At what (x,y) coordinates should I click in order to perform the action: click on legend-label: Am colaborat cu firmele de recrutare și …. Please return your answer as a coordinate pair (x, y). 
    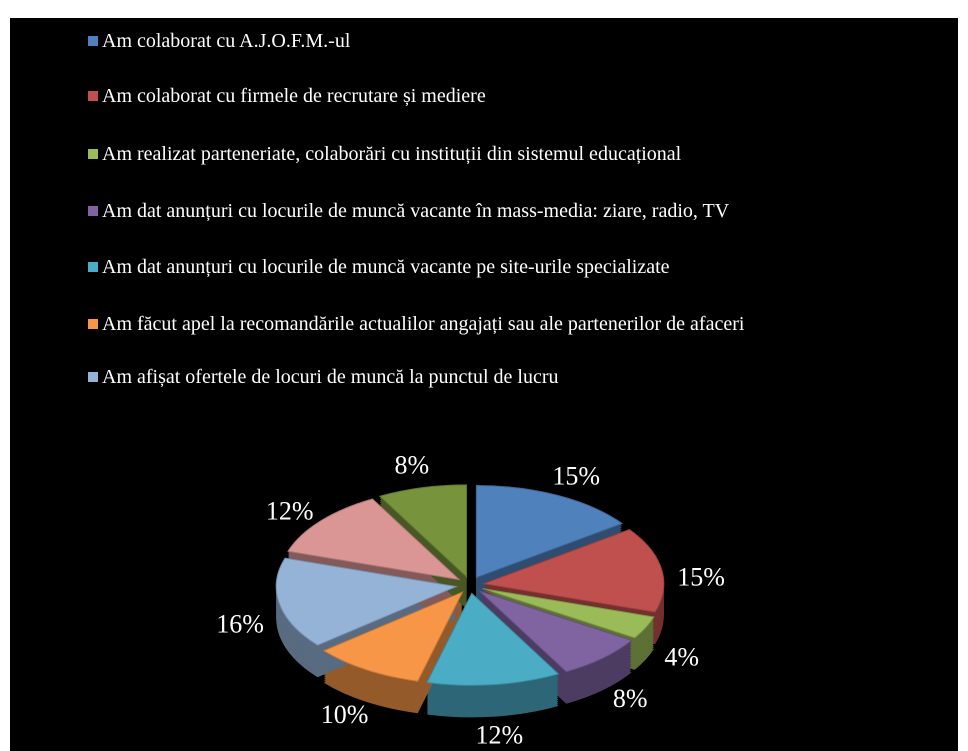
    Looking at the image, I should click on (294, 96).